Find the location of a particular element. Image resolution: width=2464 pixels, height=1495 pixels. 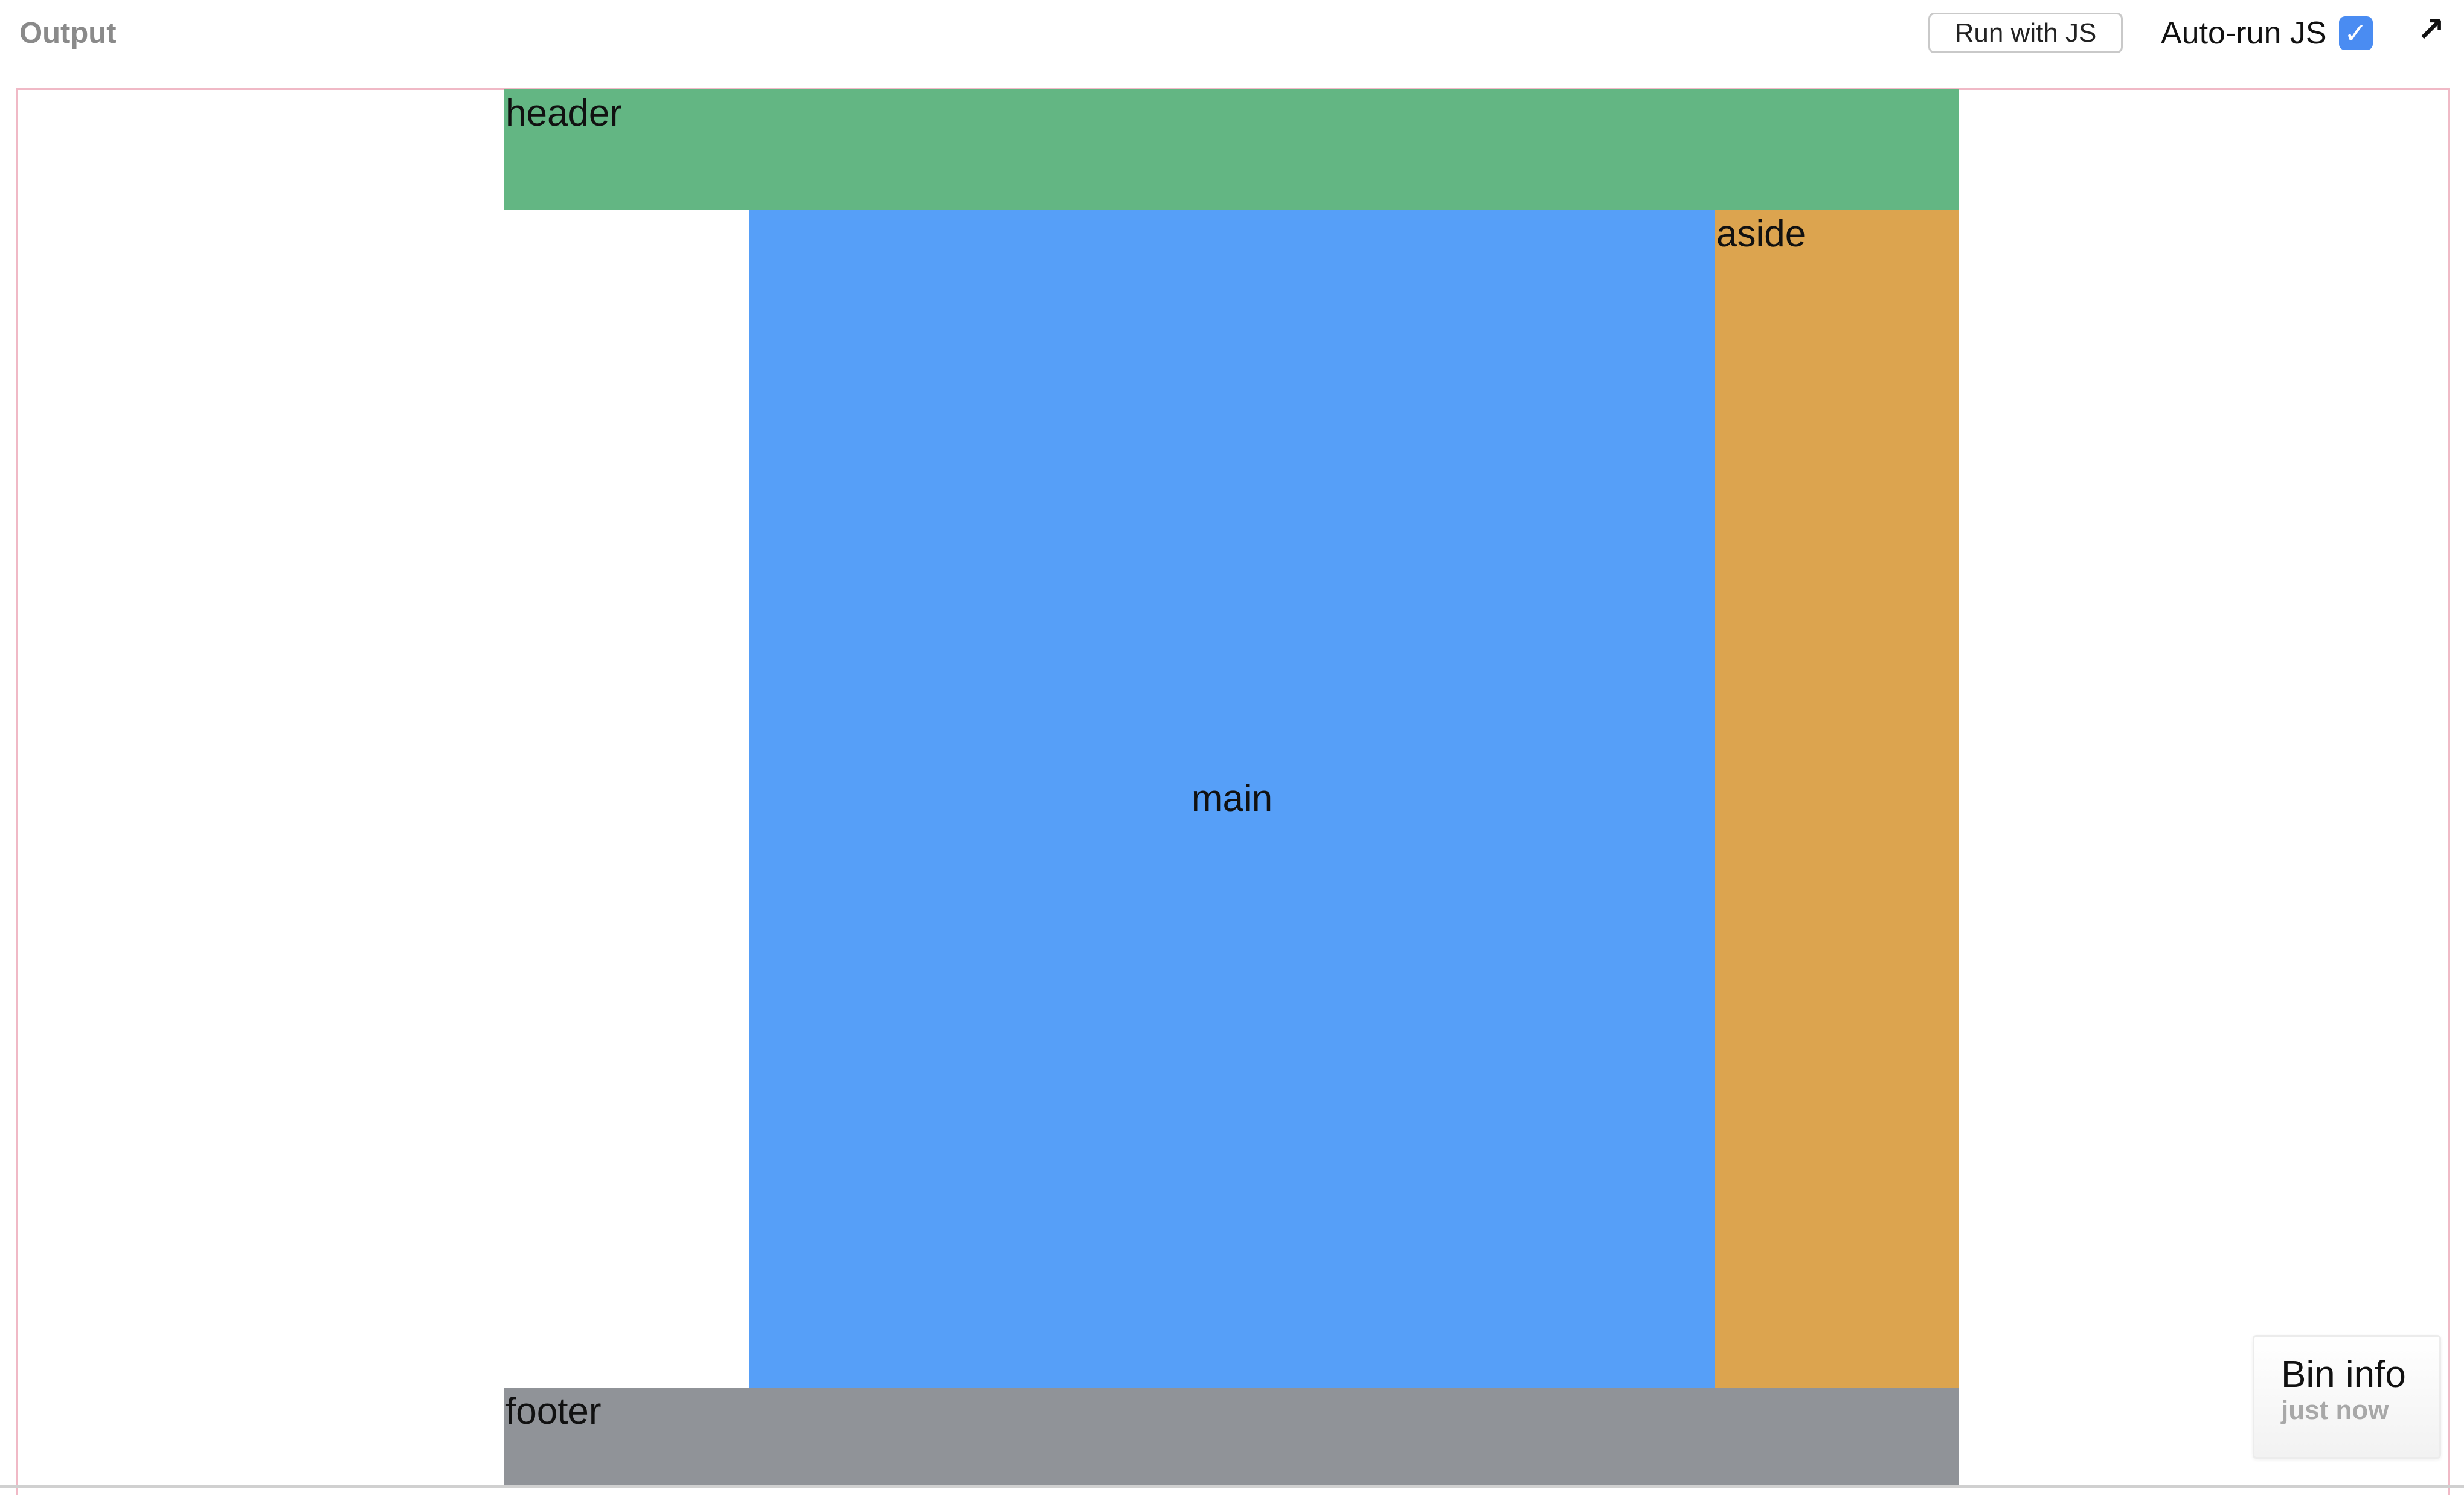

bottom-divider is located at coordinates (1232, 1486).